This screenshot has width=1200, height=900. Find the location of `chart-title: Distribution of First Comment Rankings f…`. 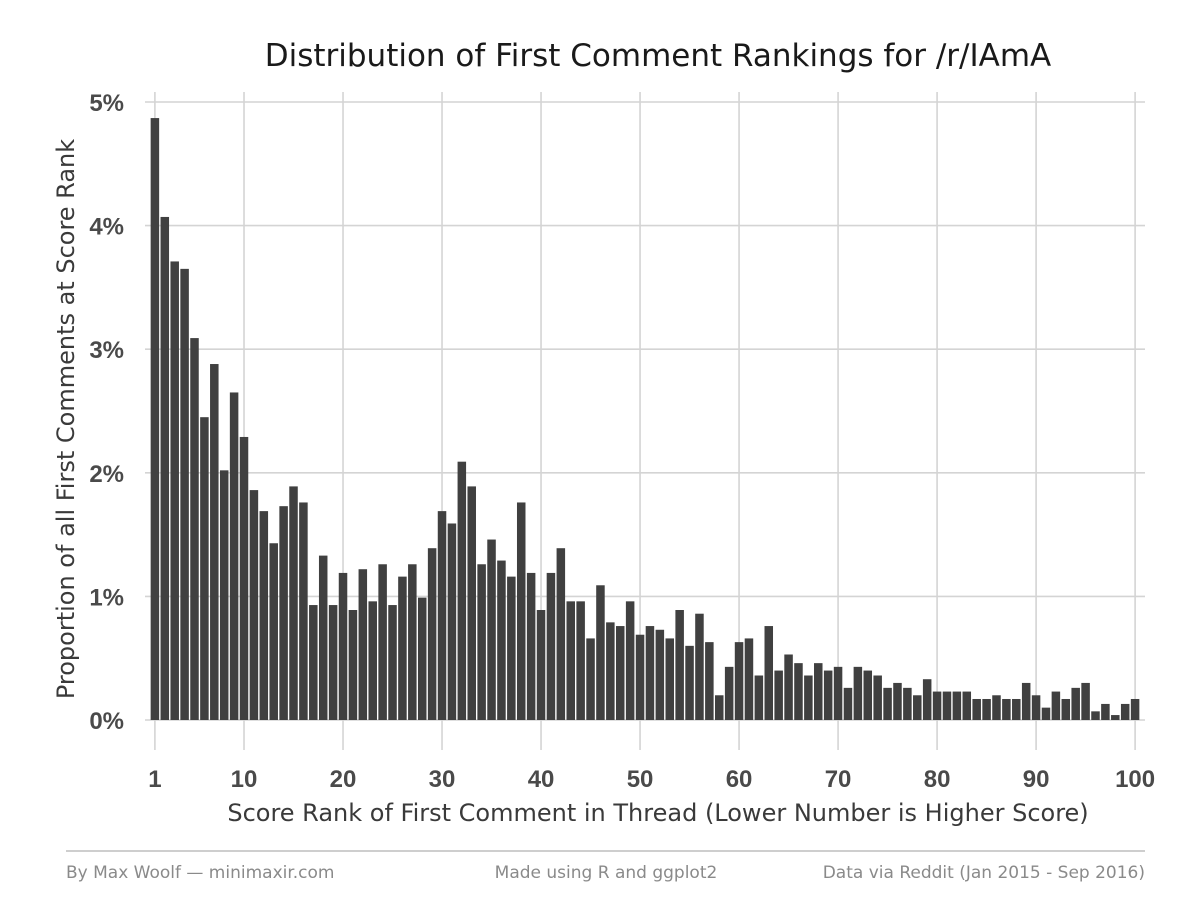

chart-title: Distribution of First Comment Rankings f… is located at coordinates (658, 56).